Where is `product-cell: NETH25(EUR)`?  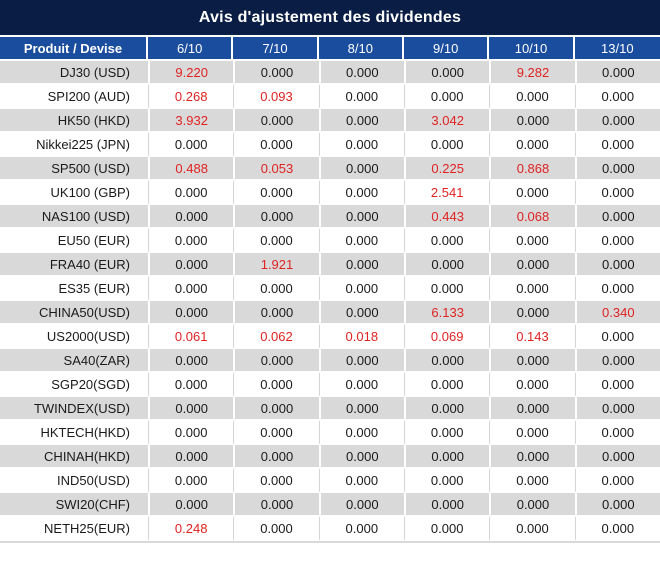
product-cell: NETH25(EUR) is located at coordinates (74, 529).